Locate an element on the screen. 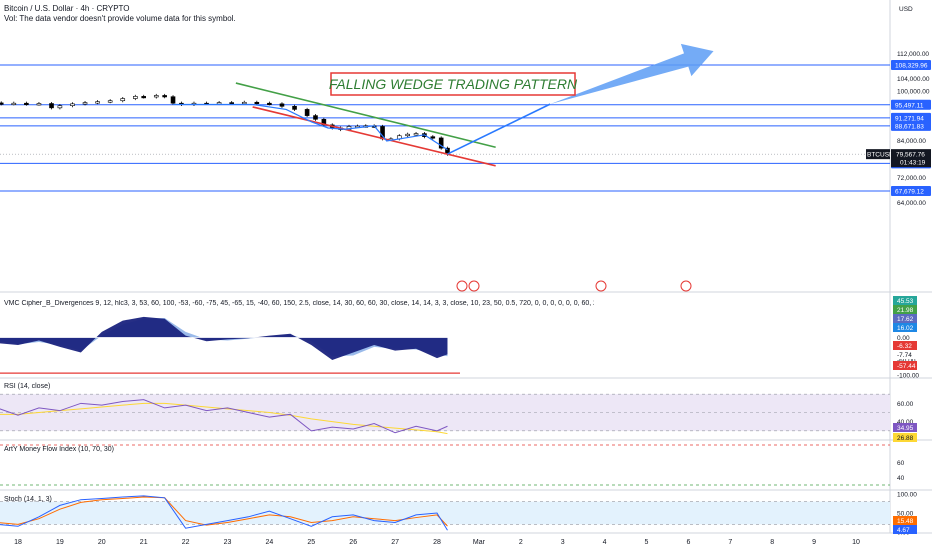  stoch-value-label: 15.48 is located at coordinates (905, 521).